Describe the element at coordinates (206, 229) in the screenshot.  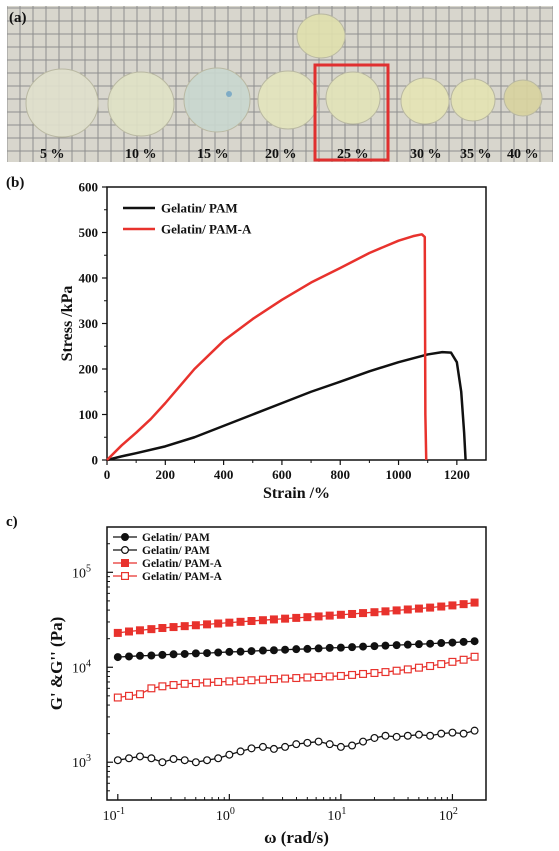
I see `legend-label-1: Gelatin/ PAM-A` at that location.